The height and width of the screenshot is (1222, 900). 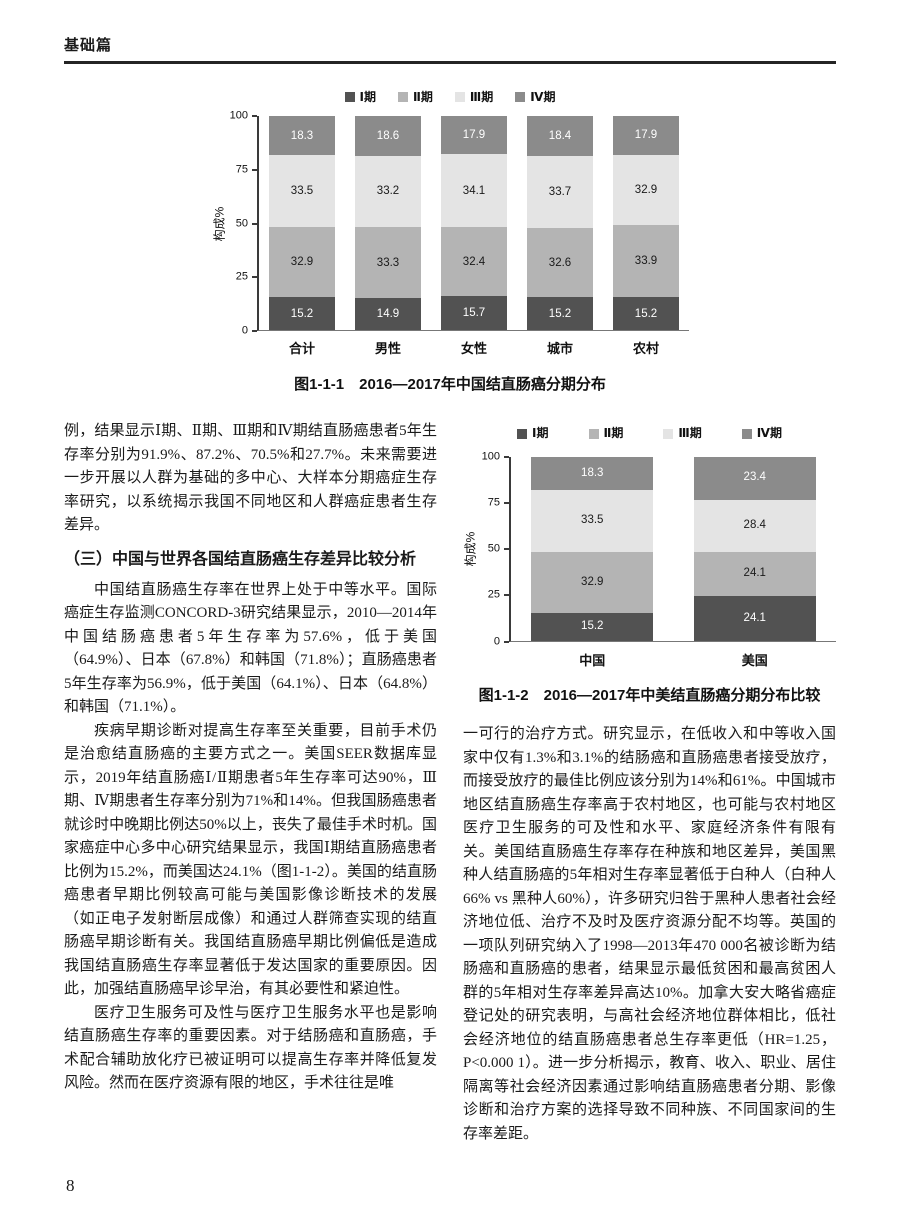 I want to click on stacked-bar: 15.2 32.6 33.7 18.4, so click(x=560, y=223).